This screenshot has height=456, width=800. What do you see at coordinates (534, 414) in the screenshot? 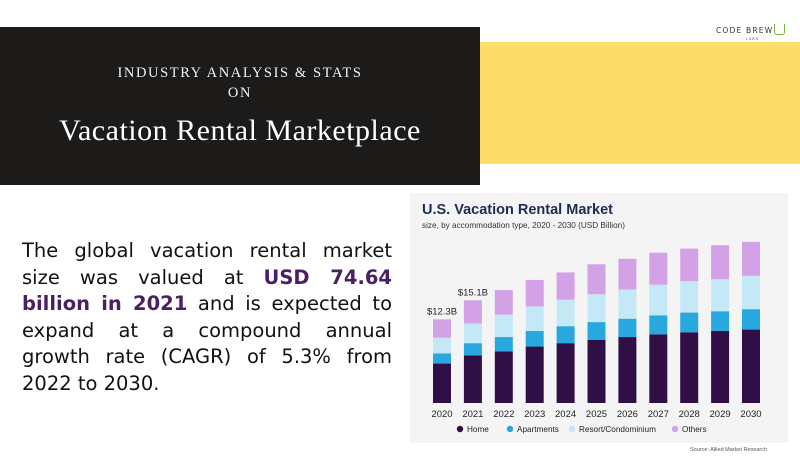
I see `x-tick-label: 2023` at bounding box center [534, 414].